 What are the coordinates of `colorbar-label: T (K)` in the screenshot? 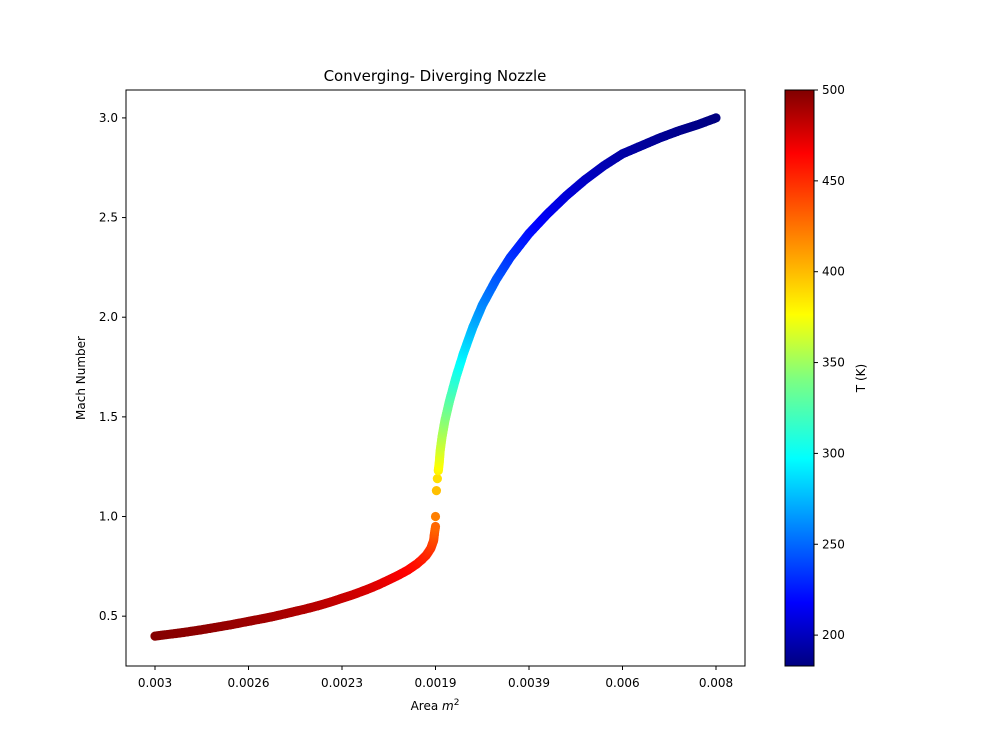 It's located at (861, 378).